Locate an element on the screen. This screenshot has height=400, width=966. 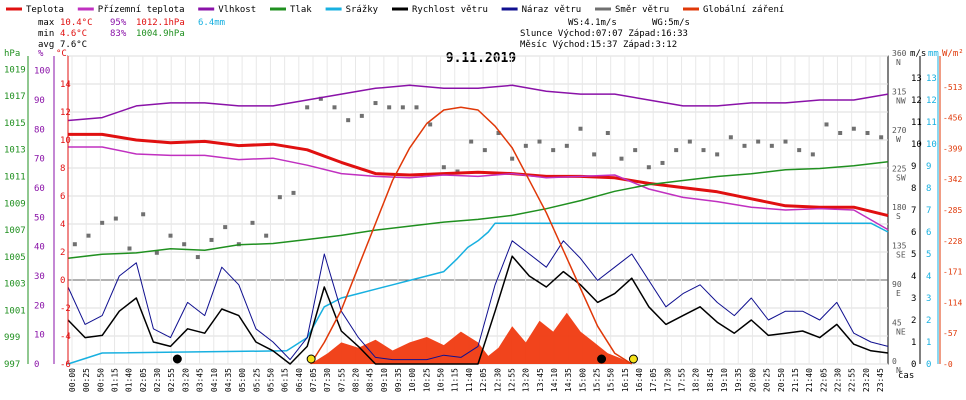
x-tick-label: 23:20 is located at coordinates (866, 380).